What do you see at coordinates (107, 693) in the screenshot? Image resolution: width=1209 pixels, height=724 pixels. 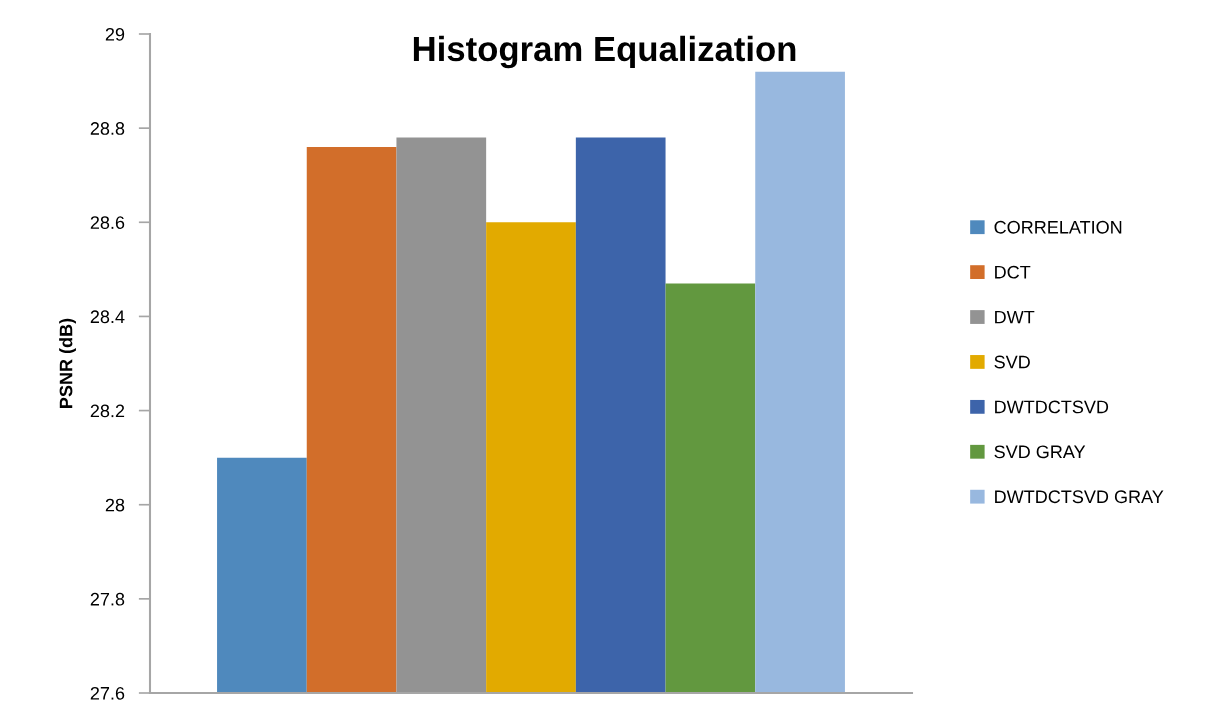 I see `y-tick-label: 27.6` at bounding box center [107, 693].